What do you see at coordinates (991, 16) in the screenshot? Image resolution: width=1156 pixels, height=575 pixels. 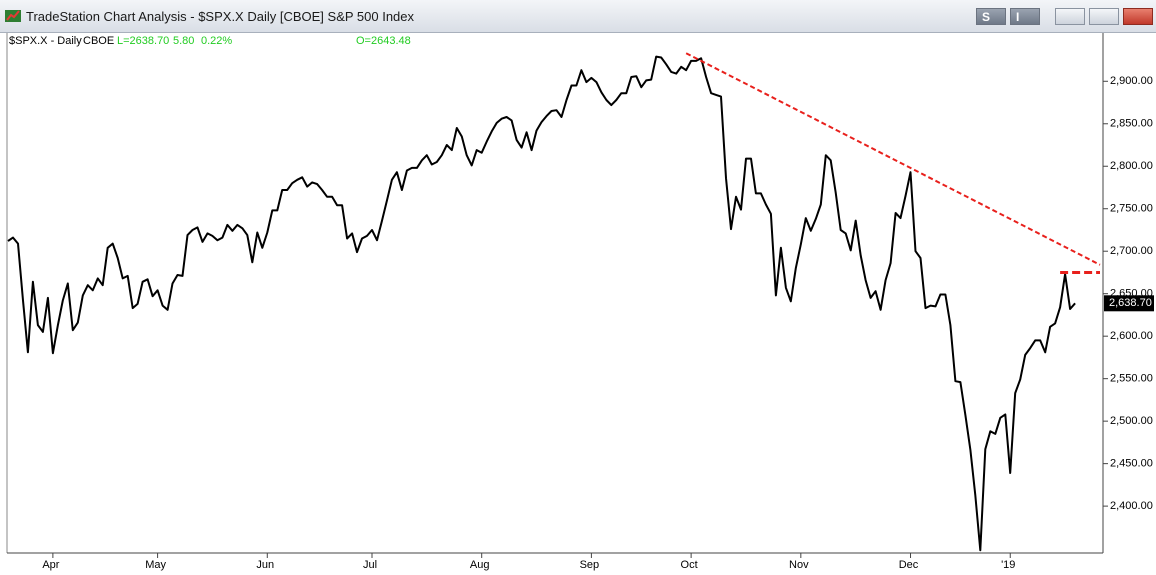 I see `symbol-button: S` at bounding box center [991, 16].